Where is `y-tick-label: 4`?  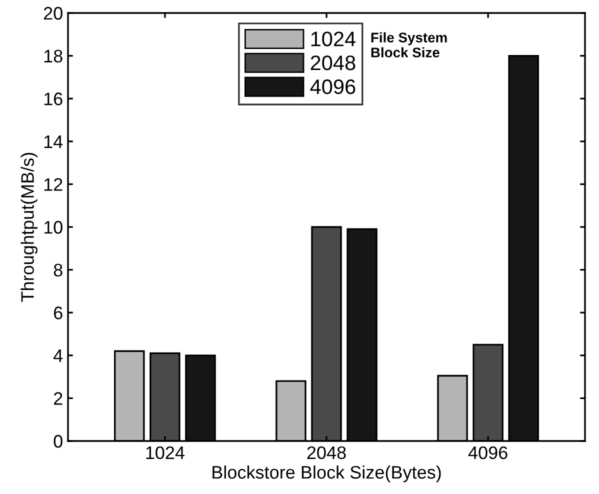
y-tick-label: 4 is located at coordinates (58, 356).